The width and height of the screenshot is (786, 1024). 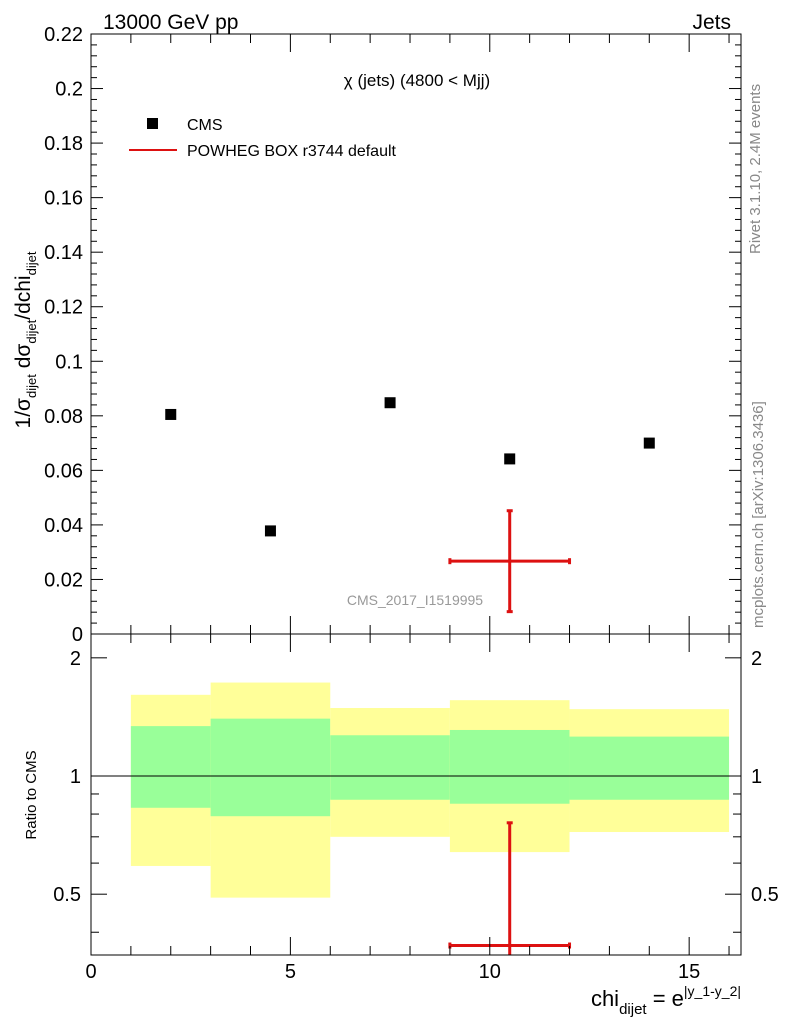 What do you see at coordinates (63, 144) in the screenshot?
I see `main-y-tick-label: 0.18` at bounding box center [63, 144].